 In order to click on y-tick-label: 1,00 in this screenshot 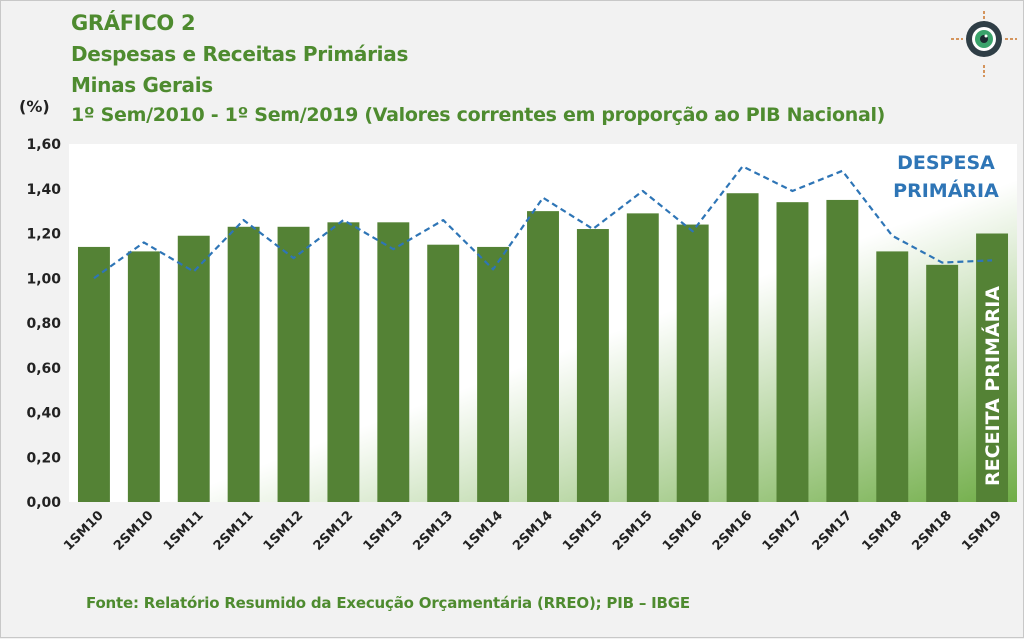, I will do `click(43, 279)`.